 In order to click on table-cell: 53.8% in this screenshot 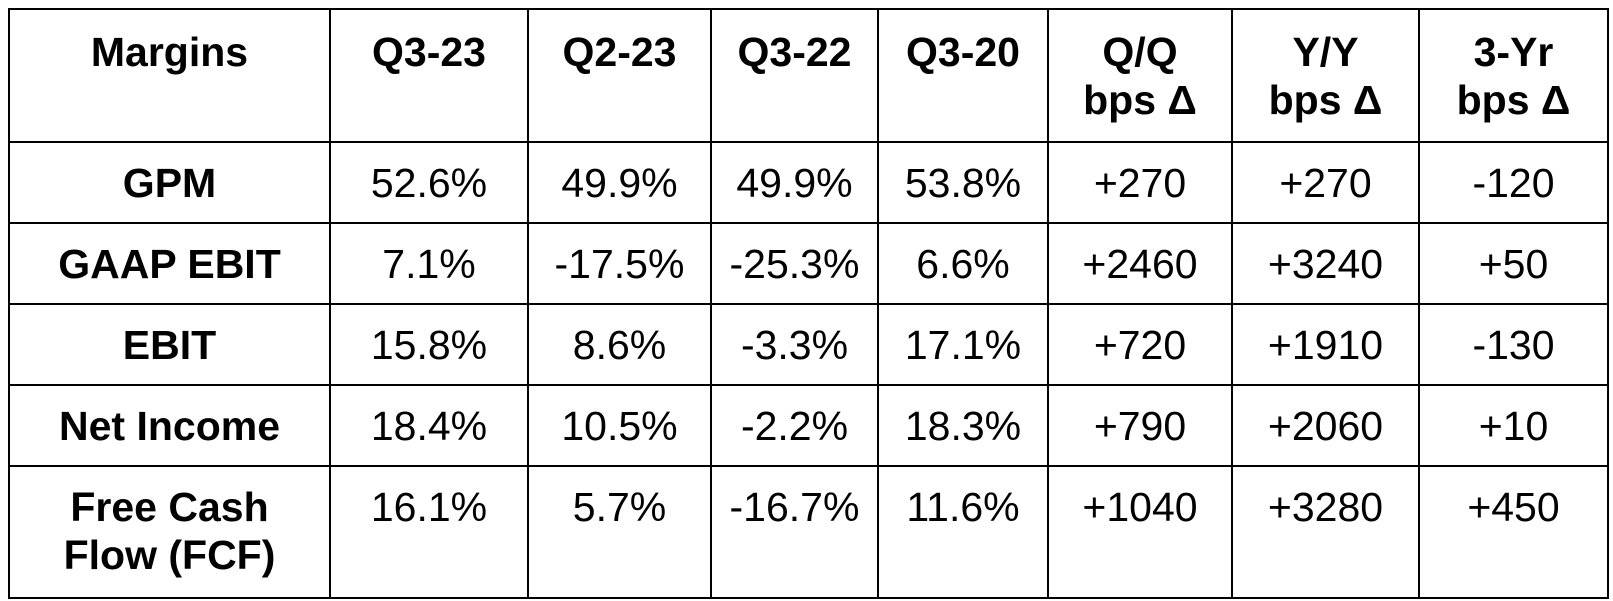, I will do `click(963, 182)`.